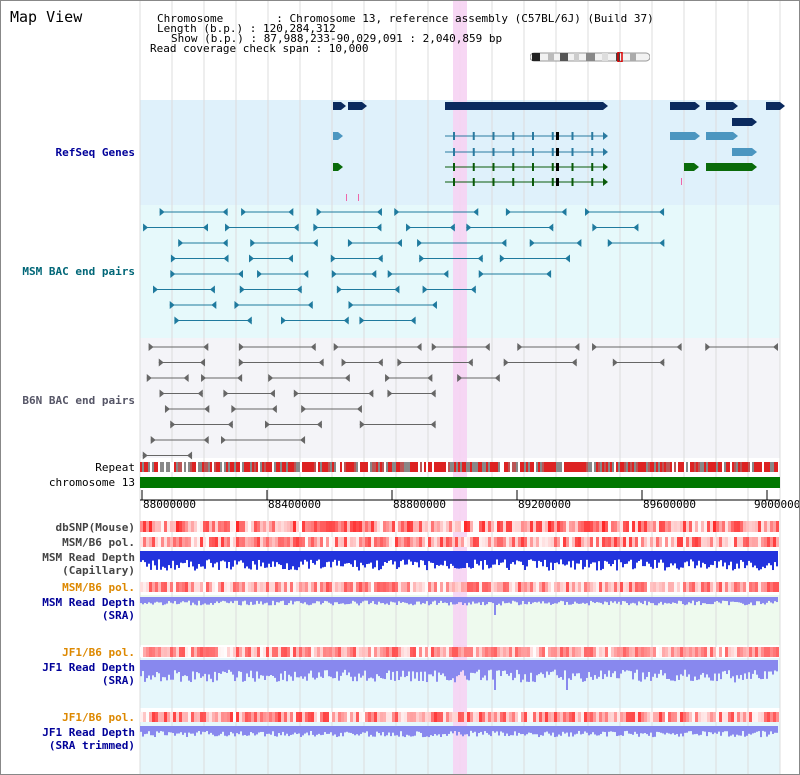  I want to click on track-label-chromosome: chromosome 13, so click(91, 482).